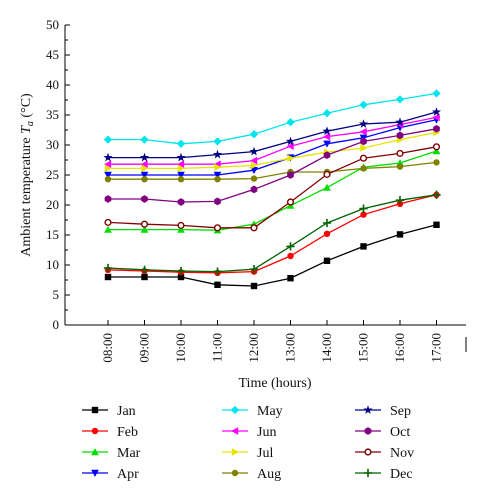 This screenshot has width=492, height=500. Describe the element at coordinates (235, 452) in the screenshot. I see `legend-marker-jul` at that location.